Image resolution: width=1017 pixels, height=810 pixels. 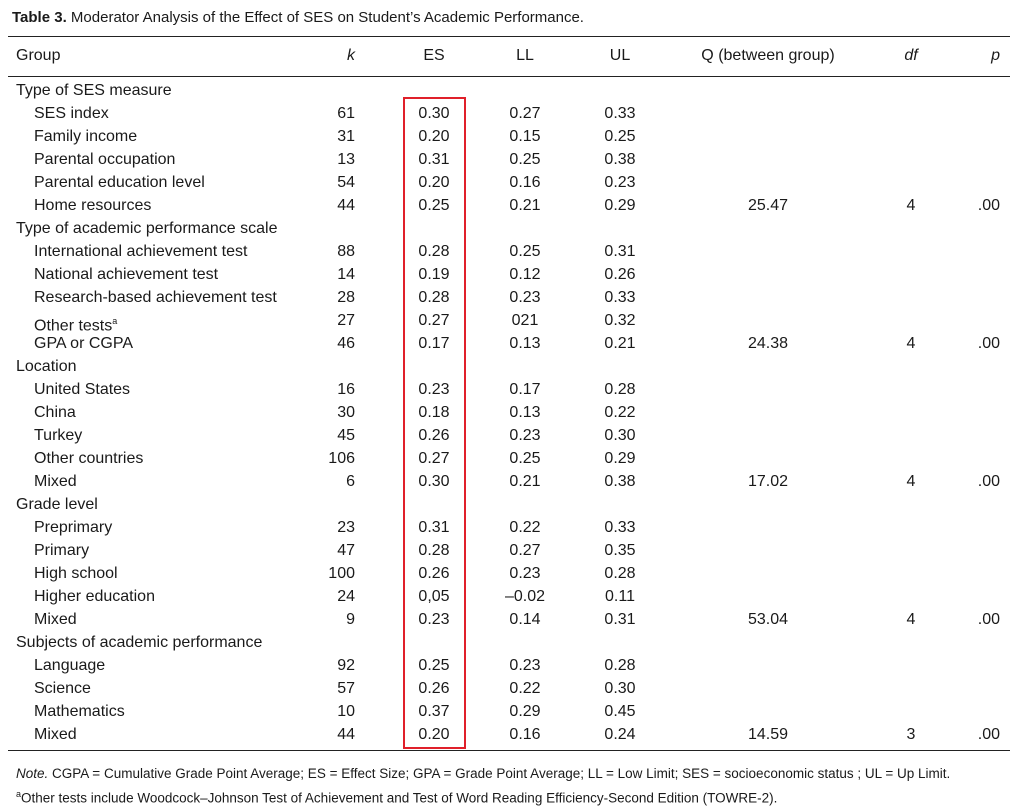 What do you see at coordinates (94, 596) in the screenshot?
I see `row-label: Higher education` at bounding box center [94, 596].